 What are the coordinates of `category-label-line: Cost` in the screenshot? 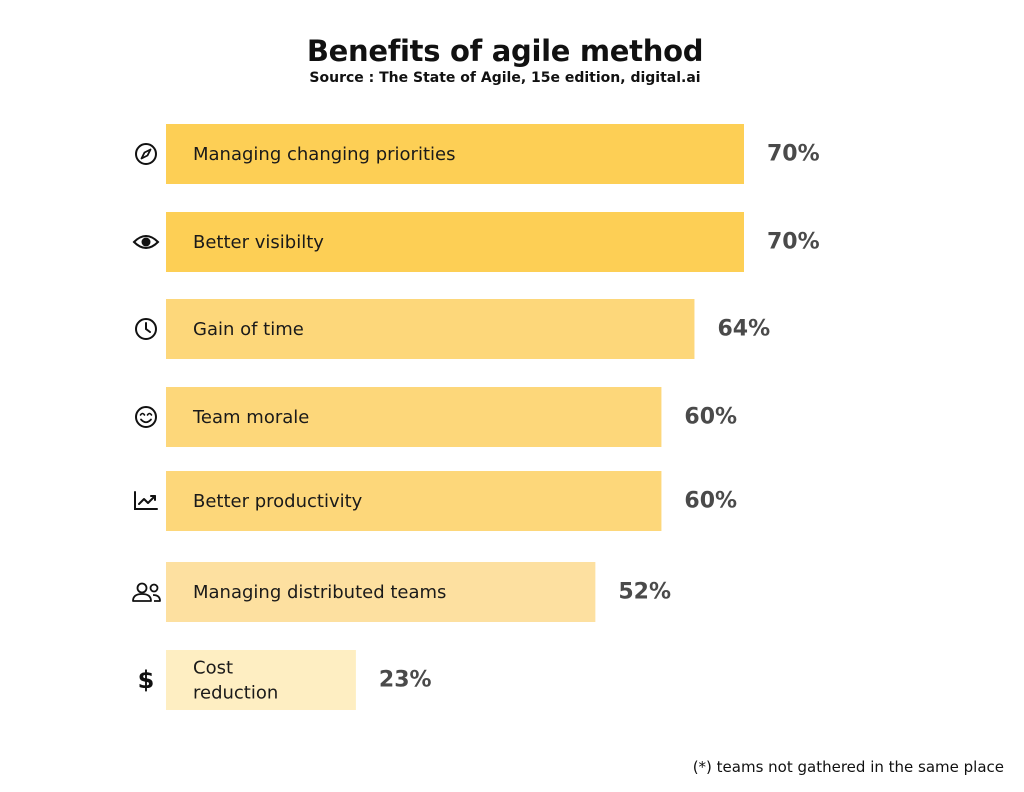 It's located at (213, 667).